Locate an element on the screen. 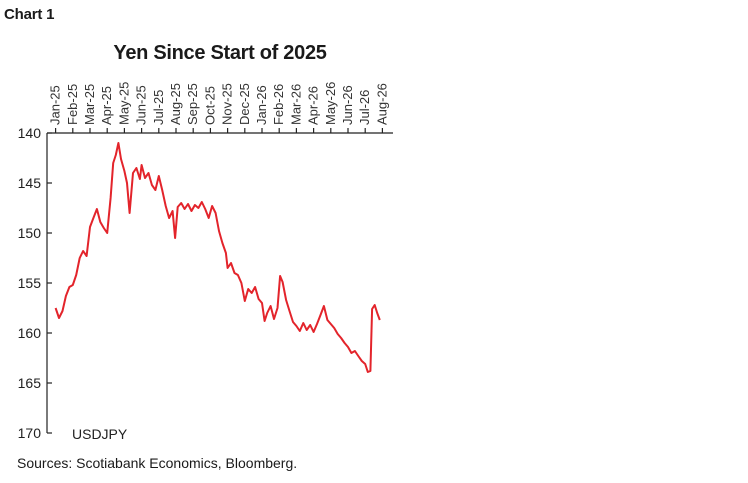 The width and height of the screenshot is (748, 483). x-tick-label: Aug-25 is located at coordinates (175, 104).